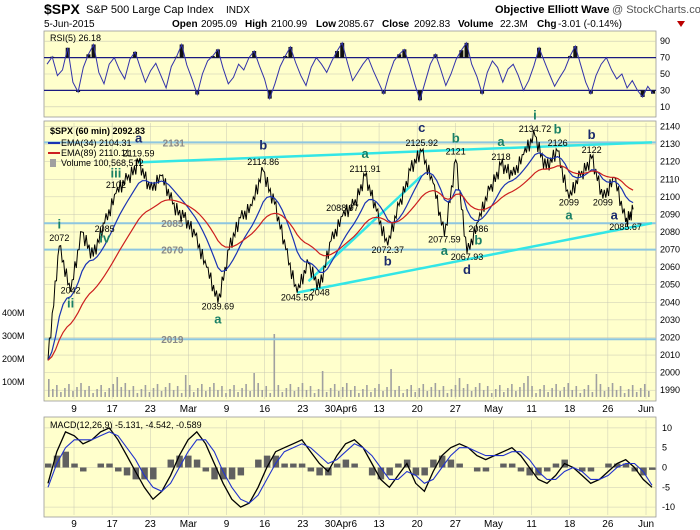  What do you see at coordinates (476, 24) in the screenshot?
I see `volume-label: Volume` at bounding box center [476, 24].